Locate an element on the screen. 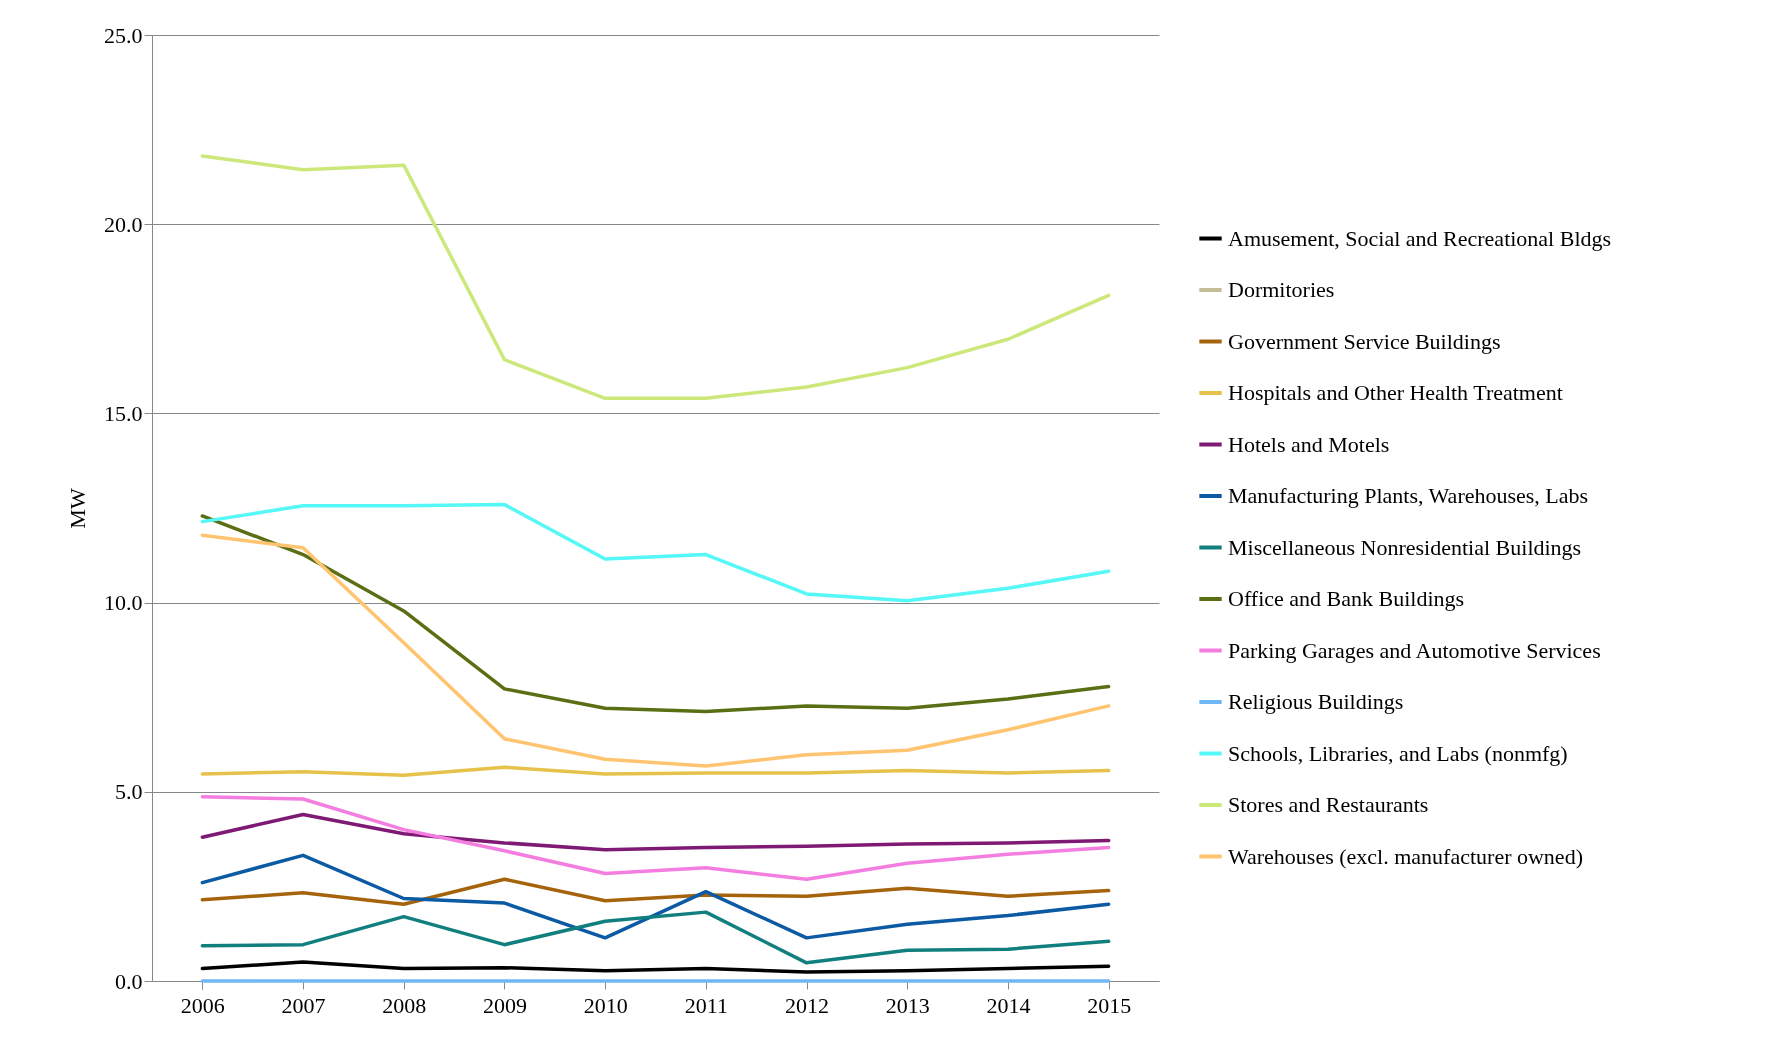  x-tick-label: 2010 is located at coordinates (605, 1005).